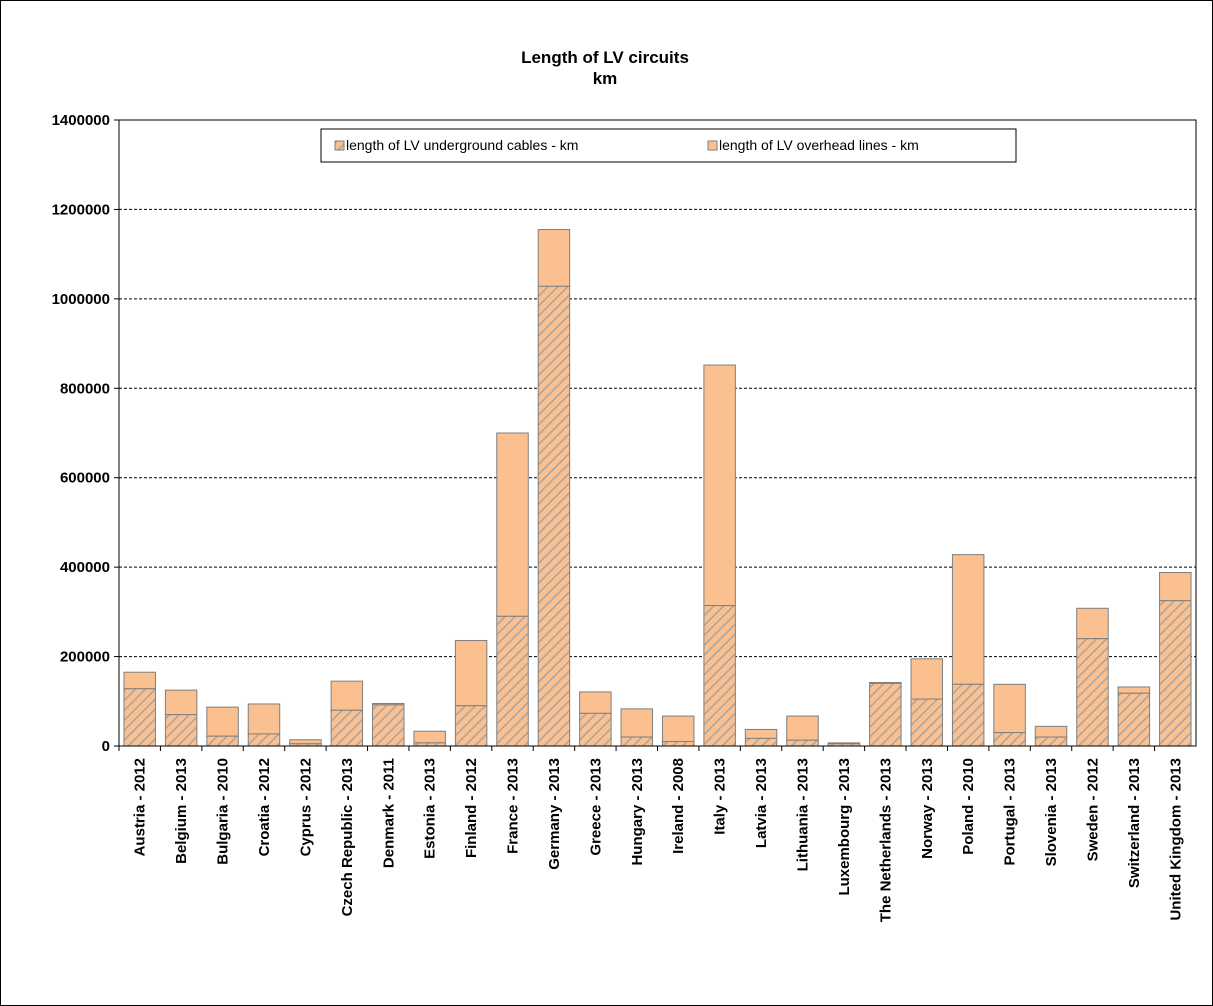 This screenshot has width=1213, height=1006. Describe the element at coordinates (927, 808) in the screenshot. I see `x-category-label: Norway - 2013` at that location.